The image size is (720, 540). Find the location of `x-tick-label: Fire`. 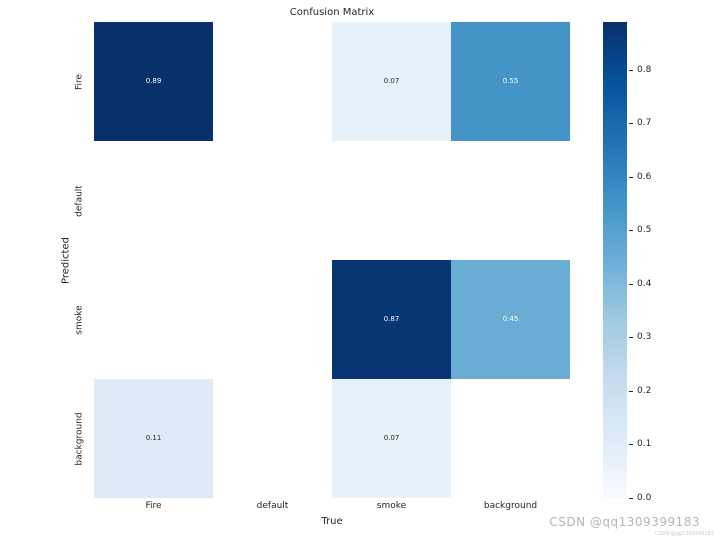

x-tick-label: Fire is located at coordinates (153, 506).